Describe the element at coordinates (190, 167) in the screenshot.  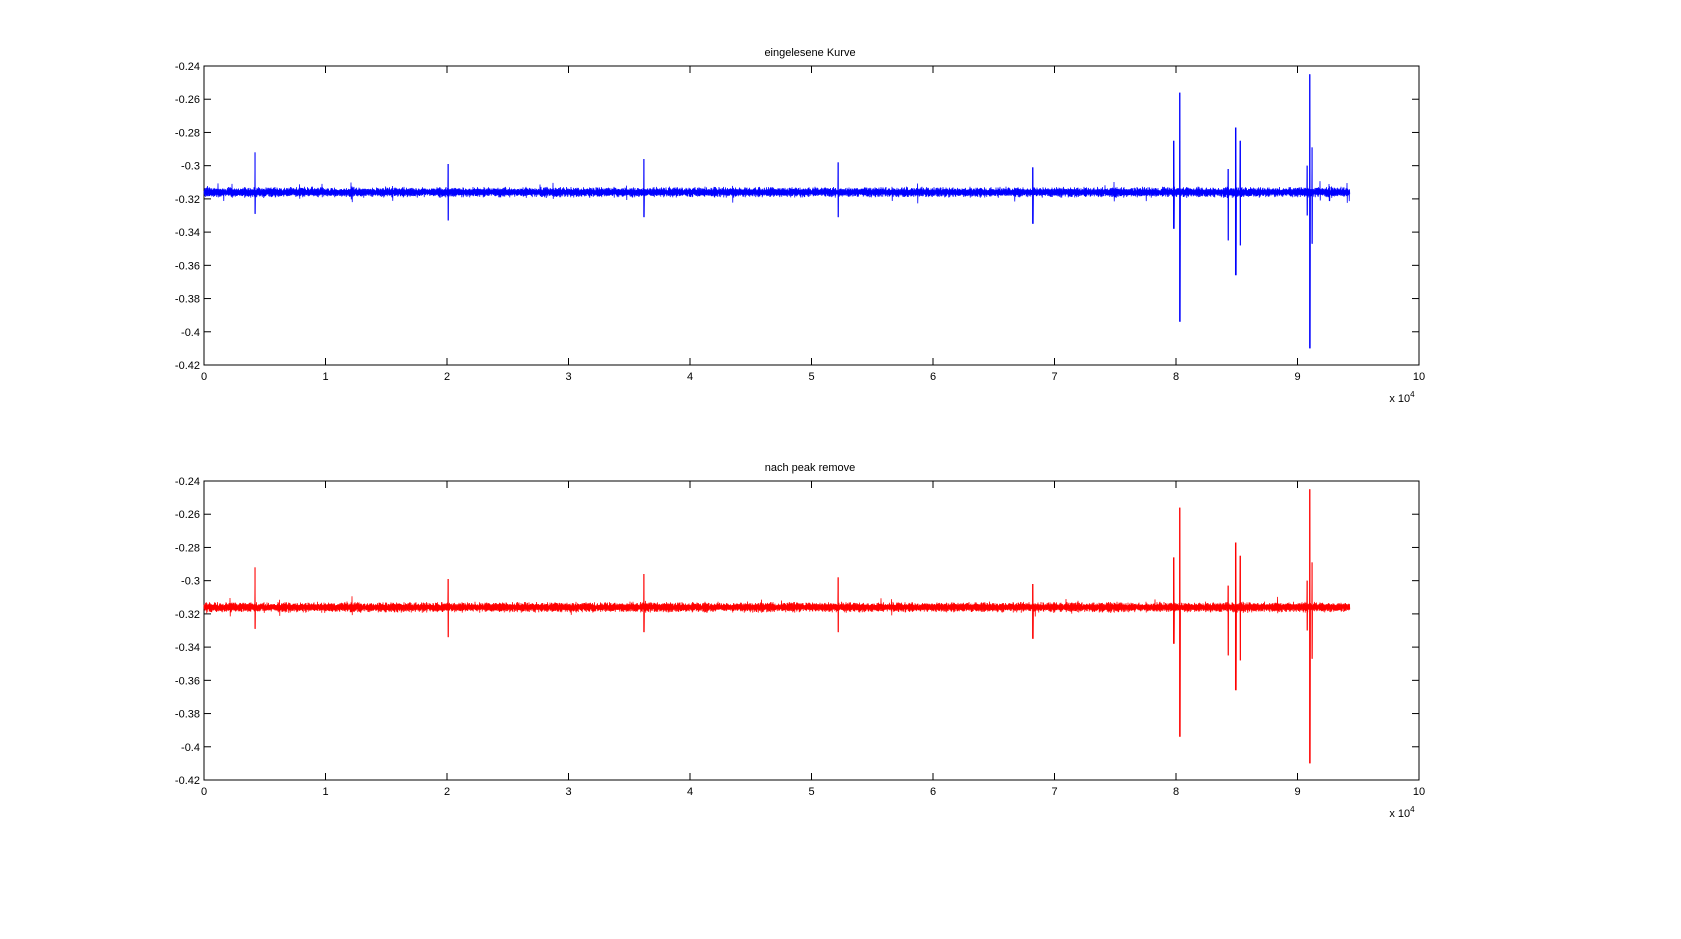
I see `y-tick-label-top: -0.3` at that location.